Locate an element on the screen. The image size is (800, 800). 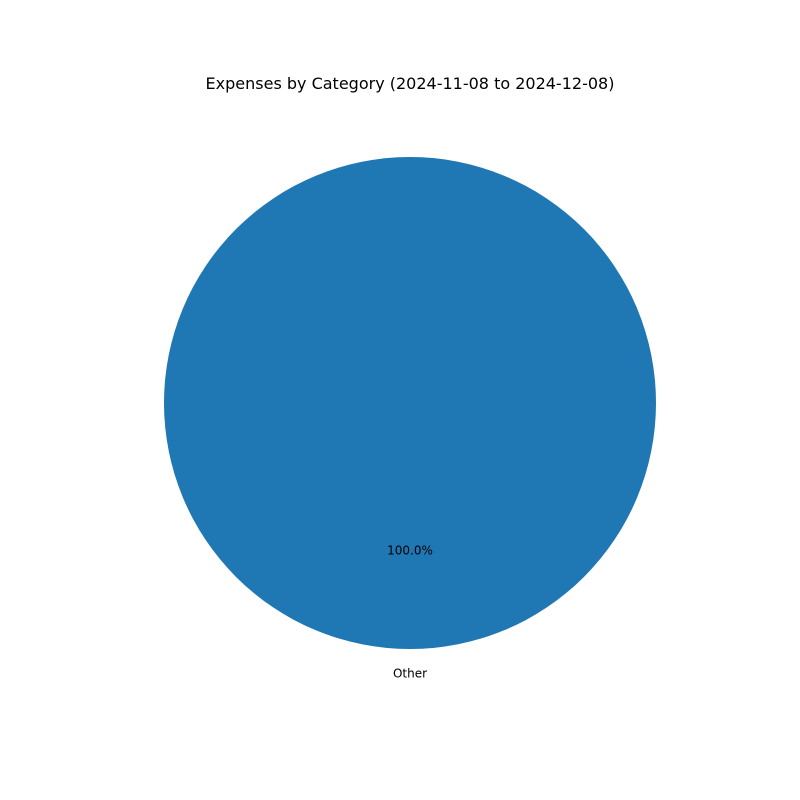
slice-label-other: Other is located at coordinates (410, 674).